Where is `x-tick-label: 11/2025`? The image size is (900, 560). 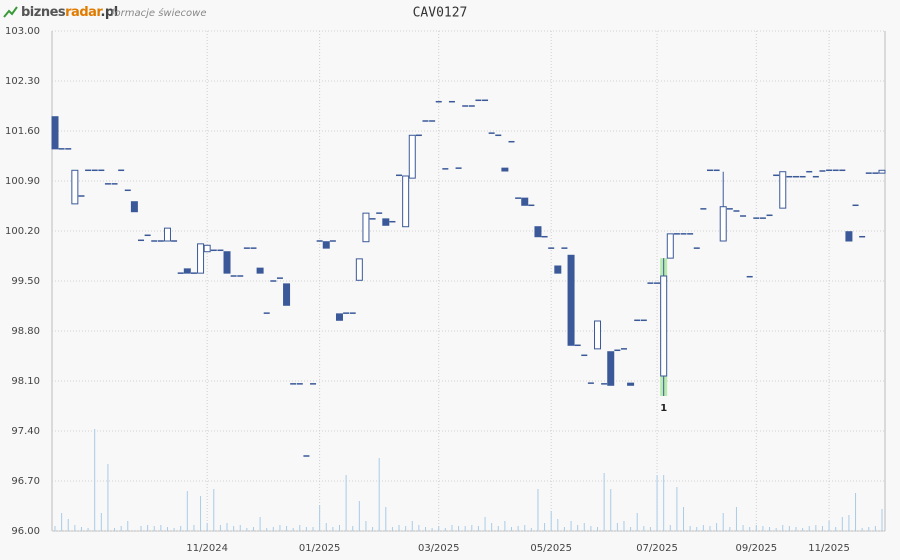
x-tick-label: 11/2025 is located at coordinates (829, 548).